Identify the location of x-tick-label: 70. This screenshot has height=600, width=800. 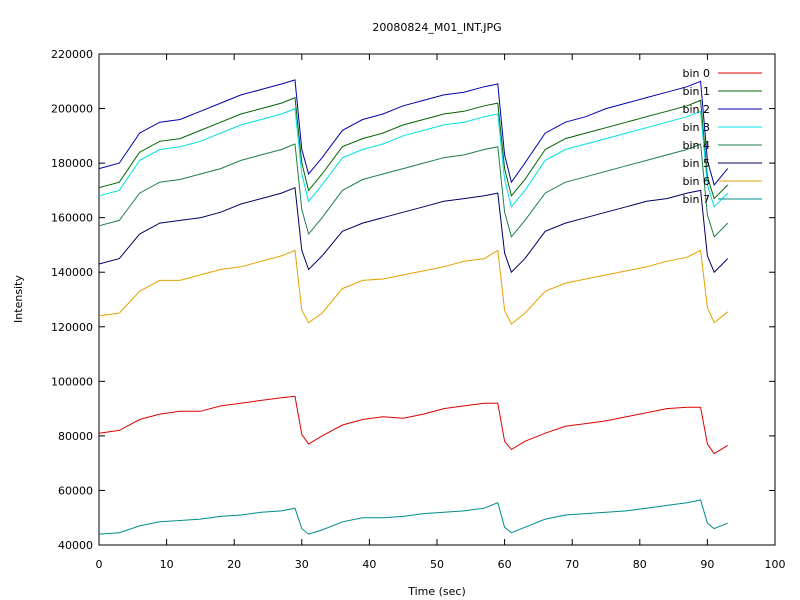
(572, 564).